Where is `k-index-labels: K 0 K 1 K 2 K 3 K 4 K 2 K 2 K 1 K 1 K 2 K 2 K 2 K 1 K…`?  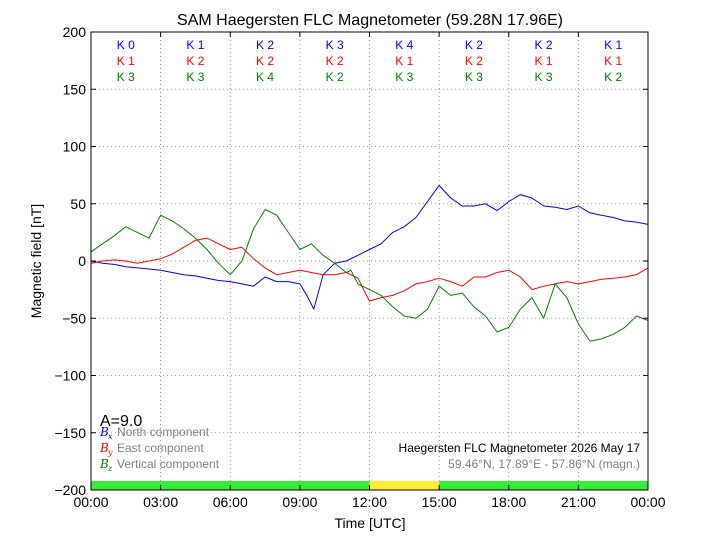
k-index-labels: K 0 K 1 K 2 K 3 K 4 K 2 K 2 K 1 K 1 K 2 K 2 K 2 K 1 K… is located at coordinates (370, 61).